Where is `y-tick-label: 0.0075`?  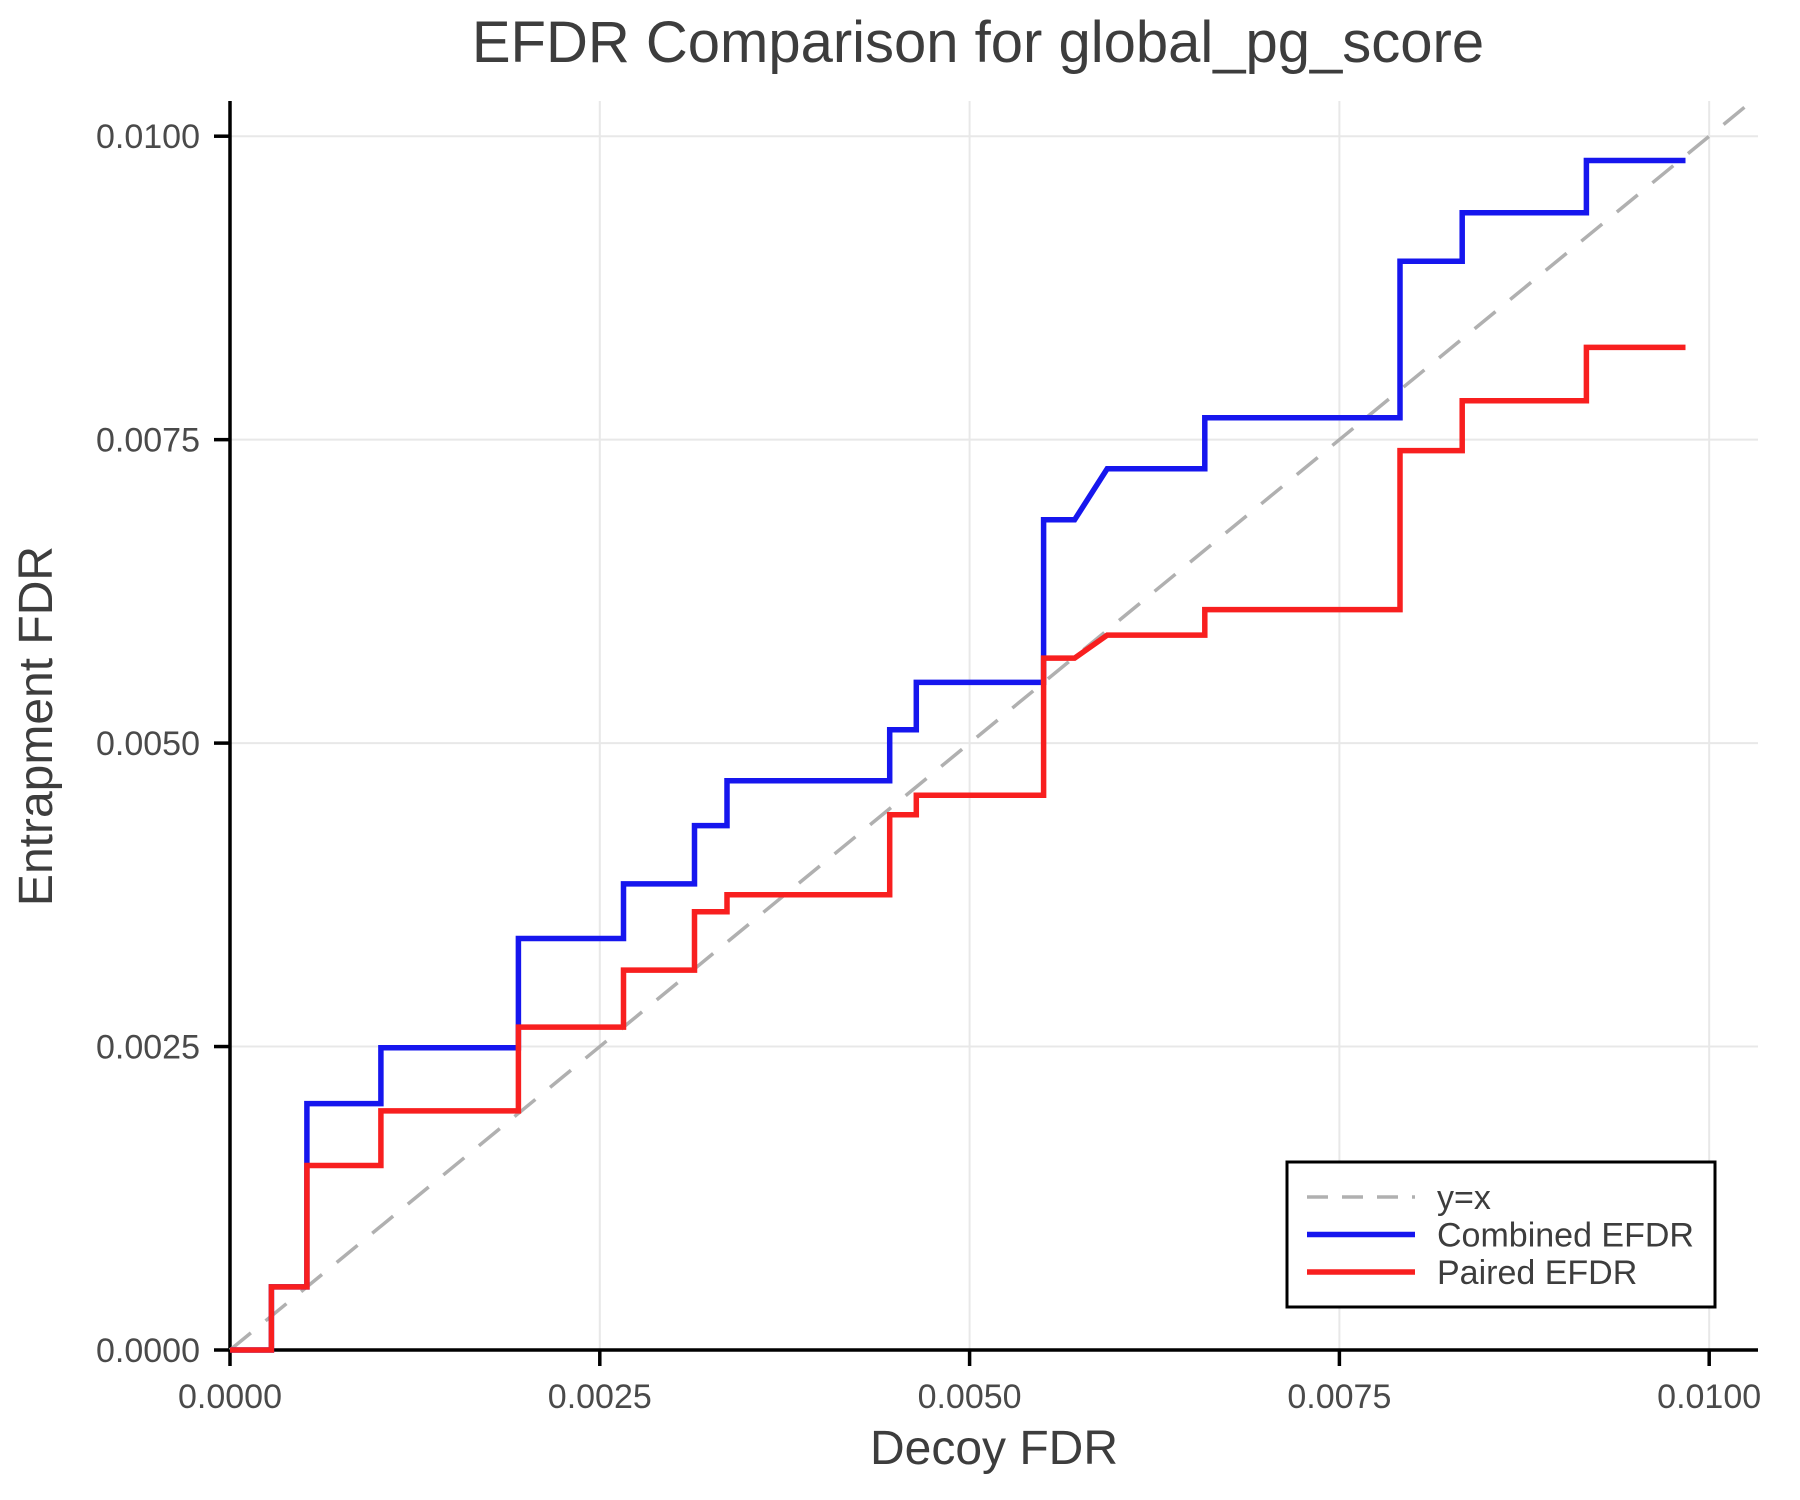
y-tick-label: 0.0075 is located at coordinates (148, 441).